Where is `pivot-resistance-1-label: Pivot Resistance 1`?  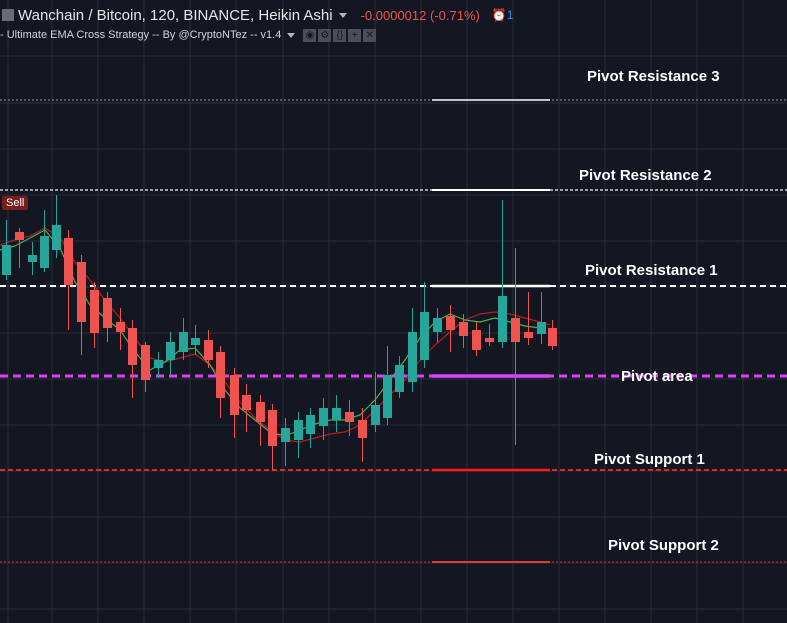 pivot-resistance-1-label: Pivot Resistance 1 is located at coordinates (651, 270).